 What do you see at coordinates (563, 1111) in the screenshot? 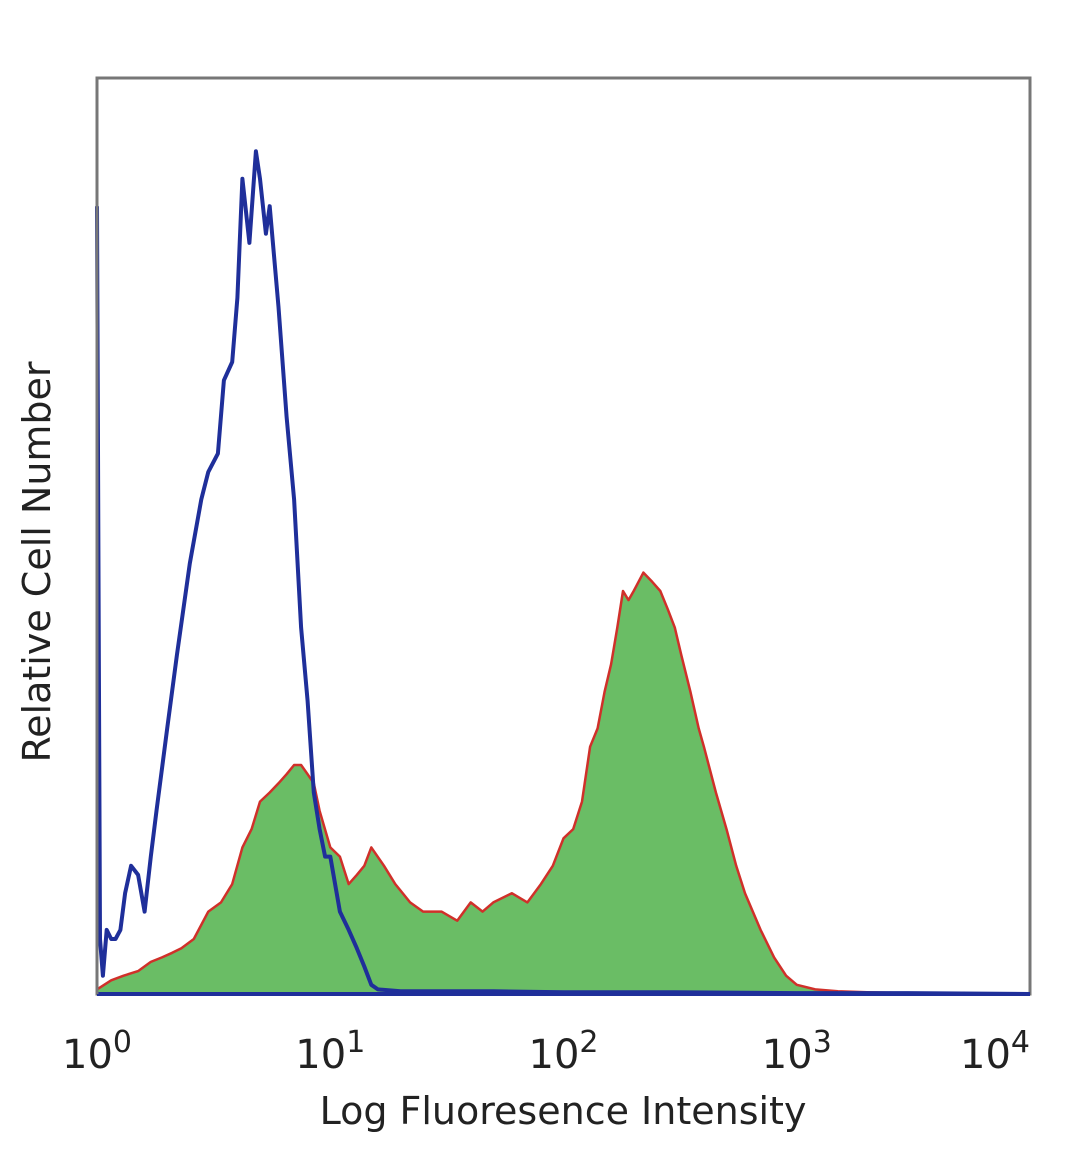
I see `x-axis-title: Log Fluoresence Intensity` at bounding box center [563, 1111].